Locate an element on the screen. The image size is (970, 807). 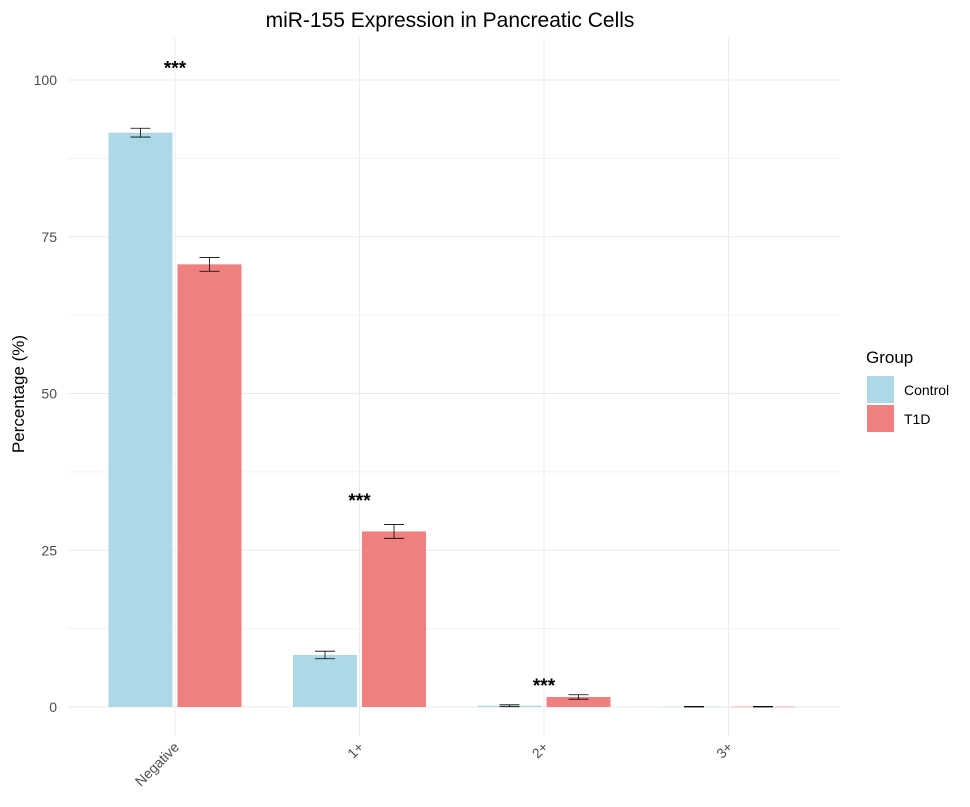
legend-swatch-t1d is located at coordinates (880, 418).